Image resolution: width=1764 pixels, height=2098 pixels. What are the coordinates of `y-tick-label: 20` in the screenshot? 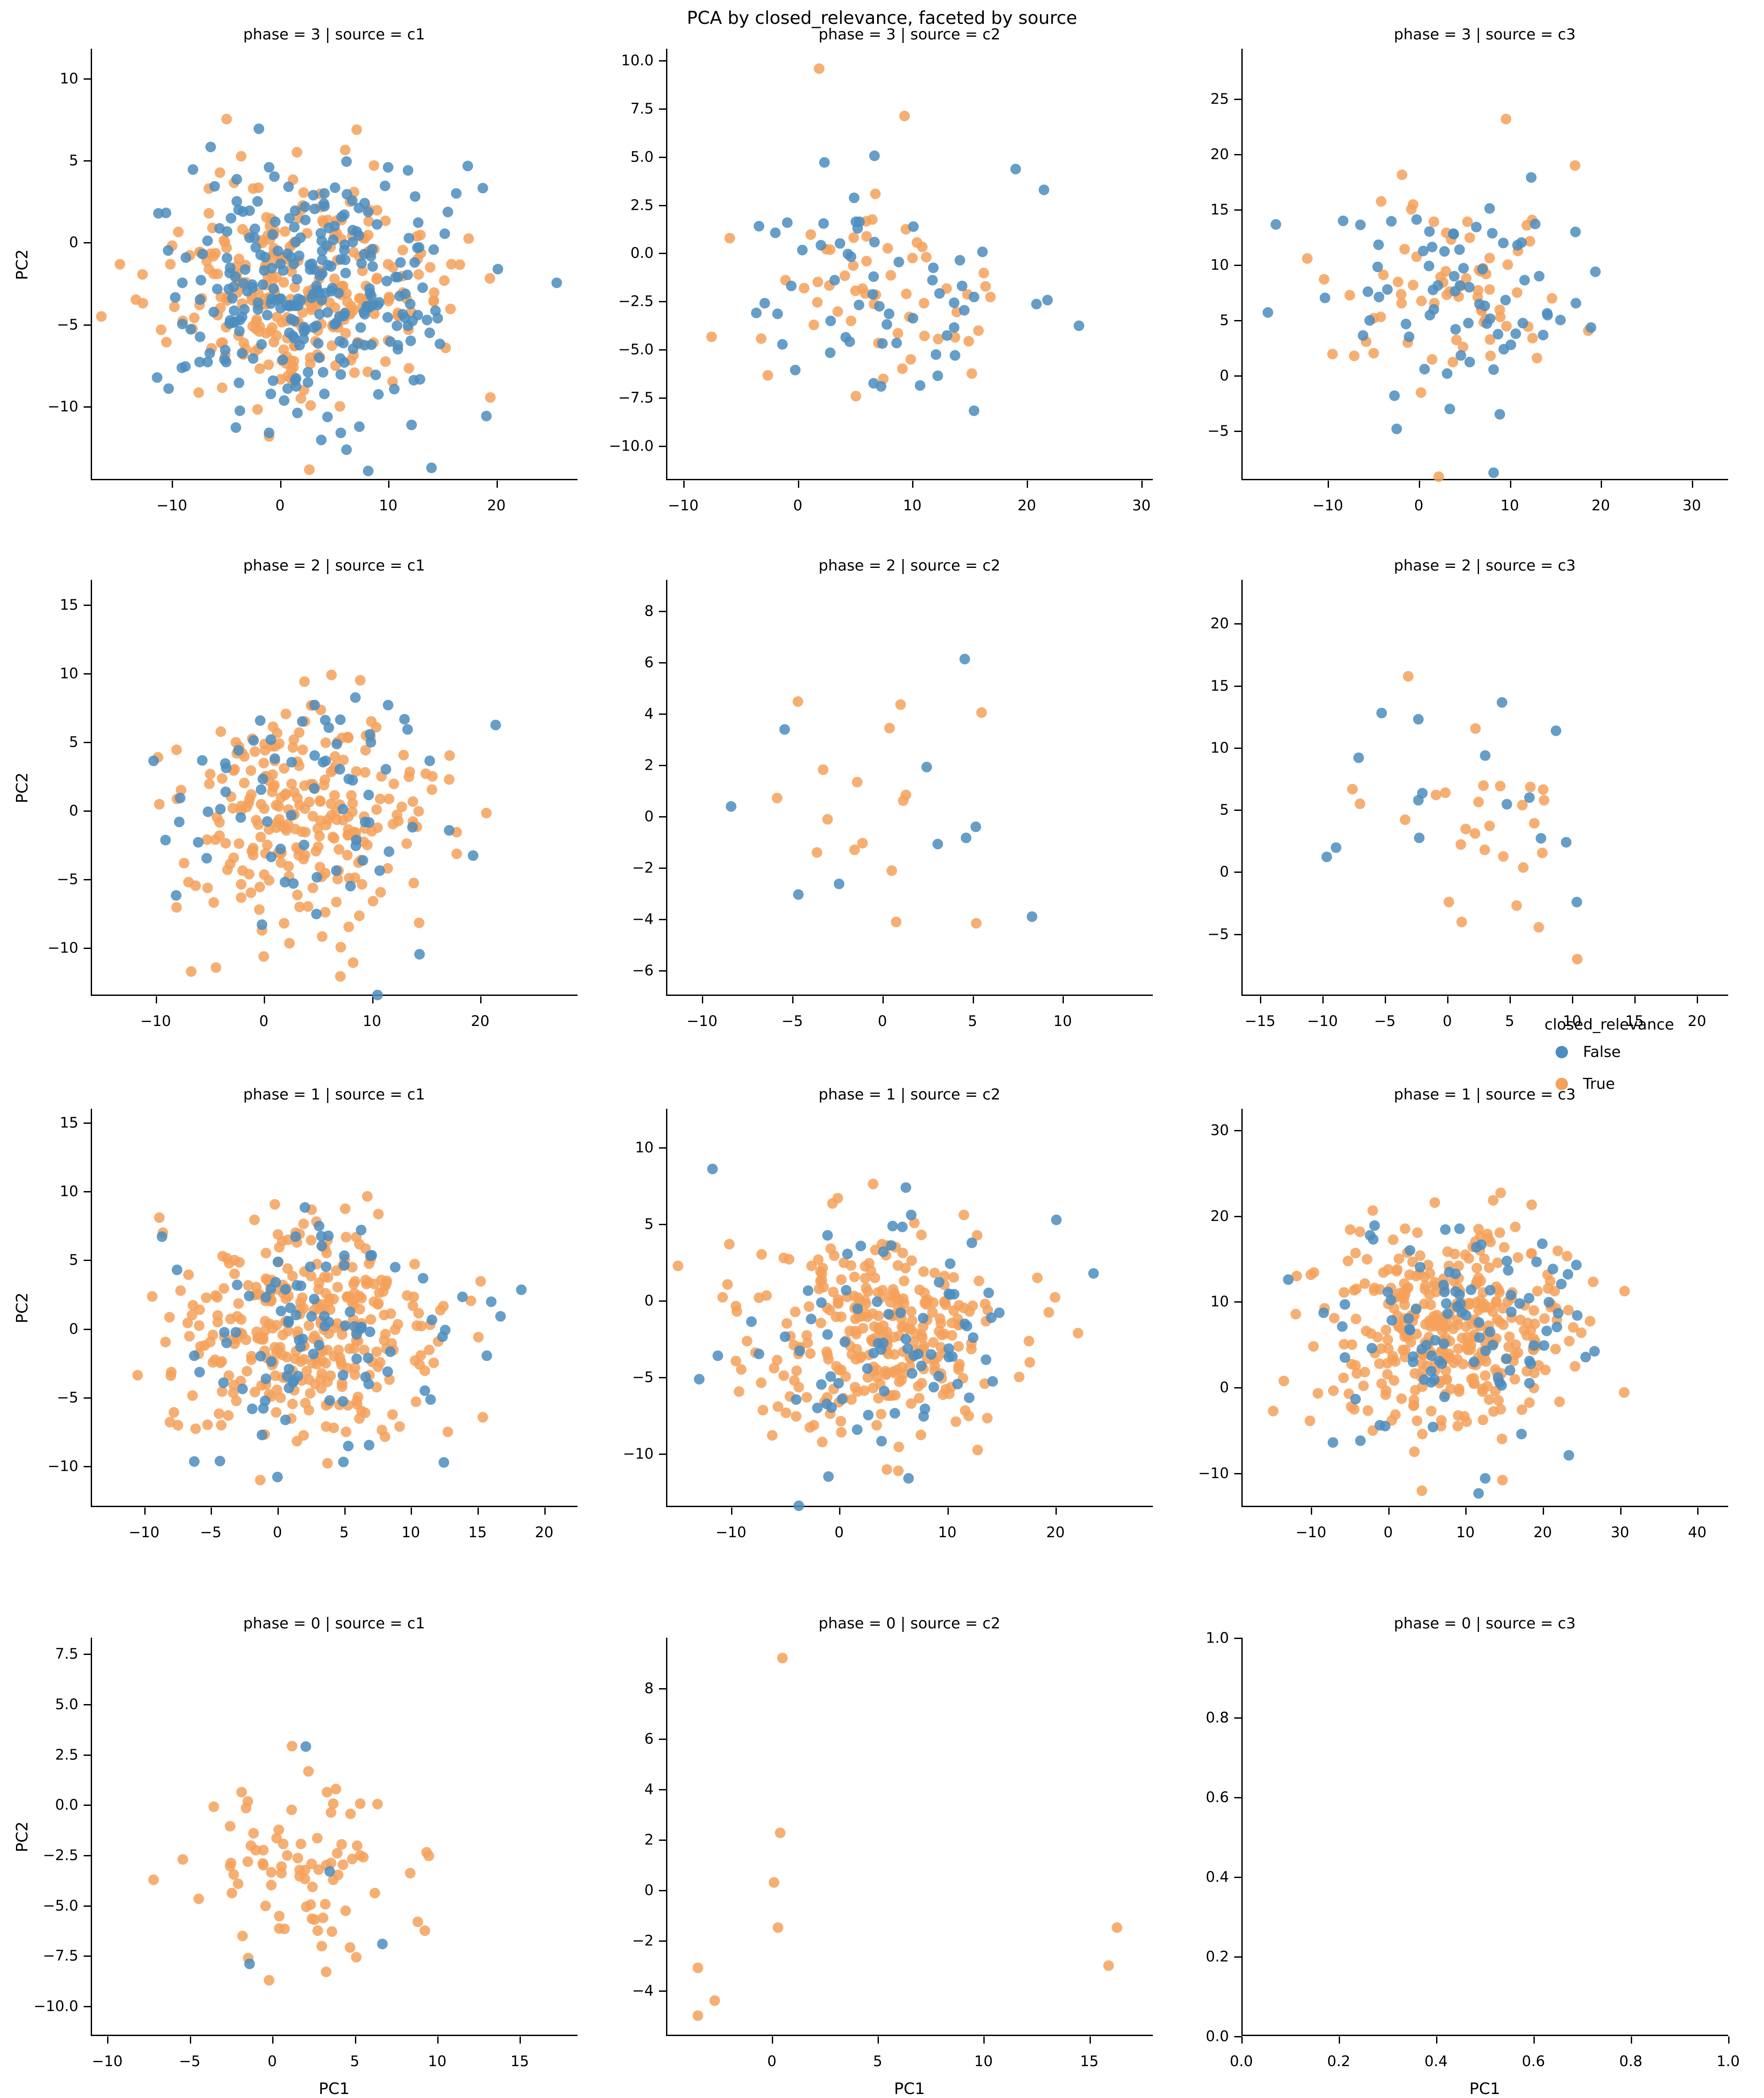 It's located at (1219, 153).